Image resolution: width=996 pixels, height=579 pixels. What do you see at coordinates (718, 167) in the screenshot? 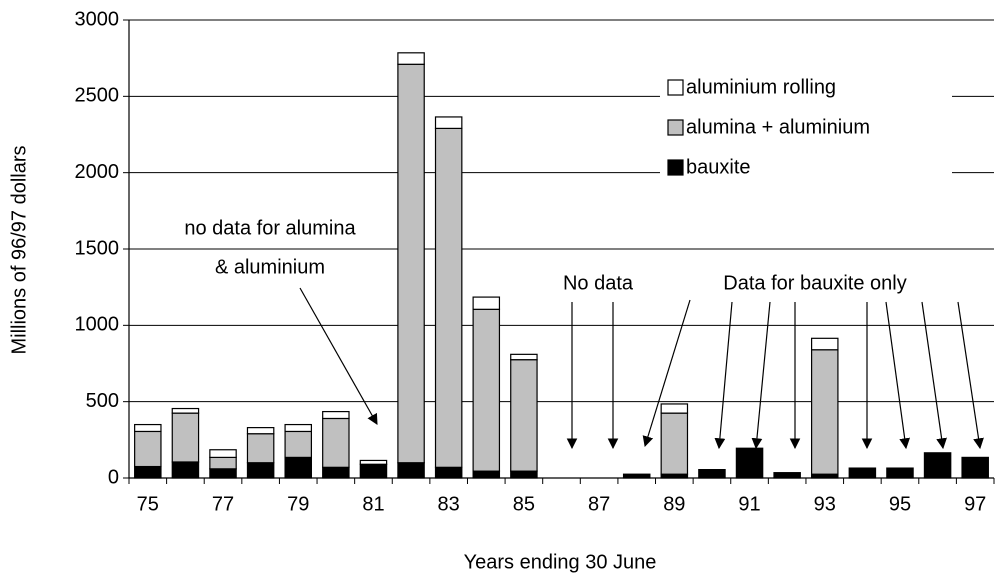
I see `legend-label: bauxite` at bounding box center [718, 167].